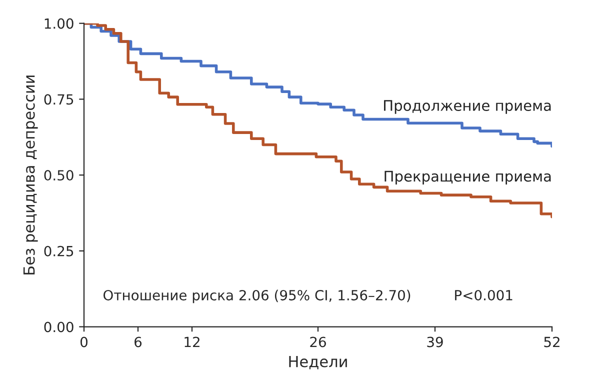 This screenshot has height=389, width=600. I want to click on y-tick-label: 0.50, so click(59, 175).